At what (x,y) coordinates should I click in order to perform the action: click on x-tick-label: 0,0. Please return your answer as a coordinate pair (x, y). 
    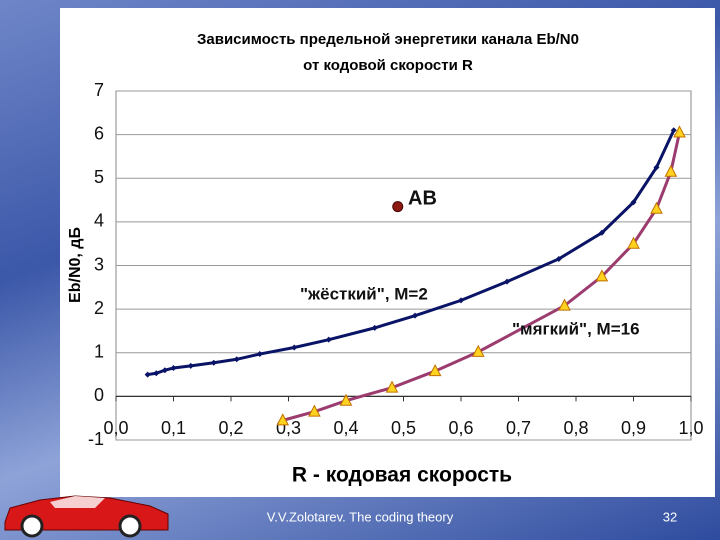
    Looking at the image, I should click on (115, 428).